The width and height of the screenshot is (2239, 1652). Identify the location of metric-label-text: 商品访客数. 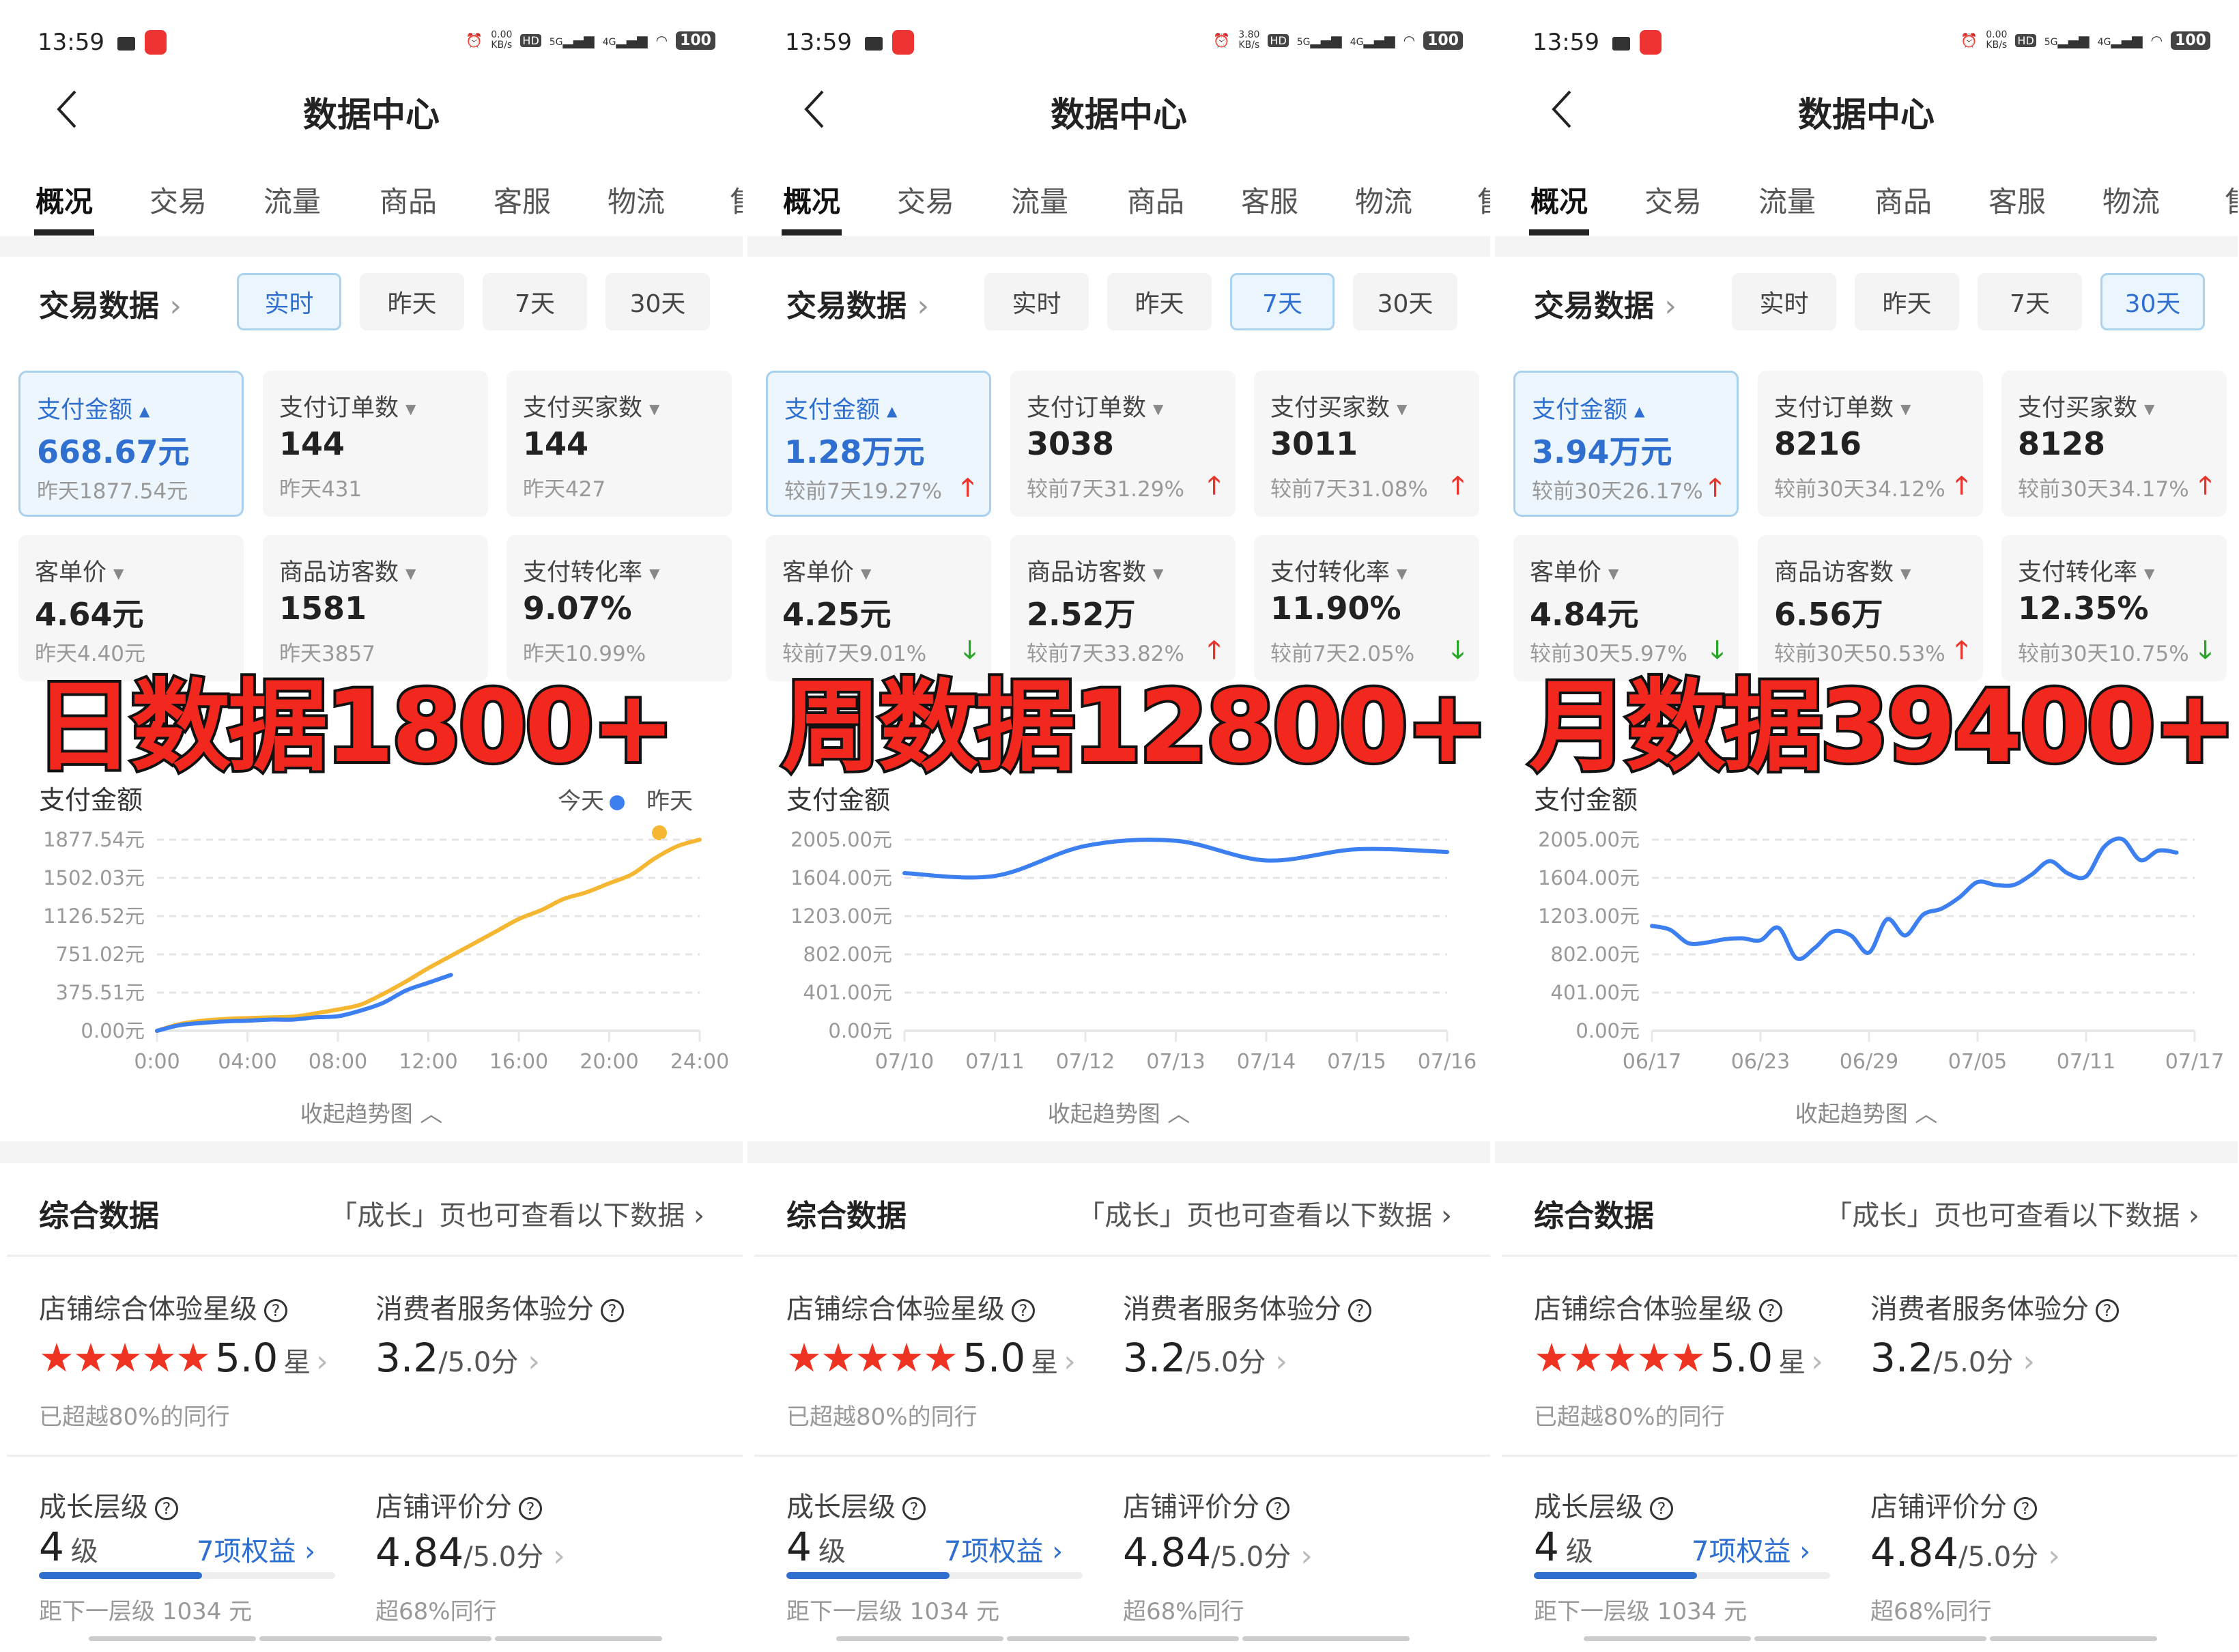
(1087, 572).